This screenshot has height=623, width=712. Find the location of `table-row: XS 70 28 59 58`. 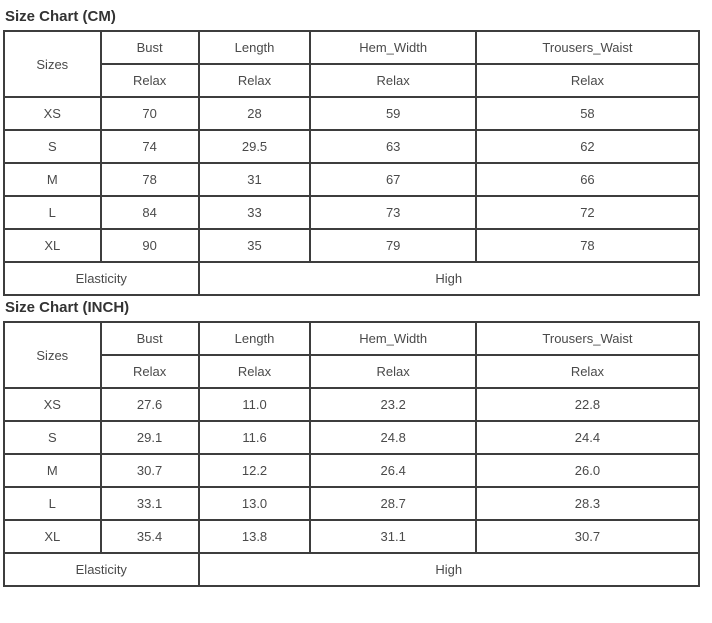

table-row: XS 70 28 59 58 is located at coordinates (352, 113).